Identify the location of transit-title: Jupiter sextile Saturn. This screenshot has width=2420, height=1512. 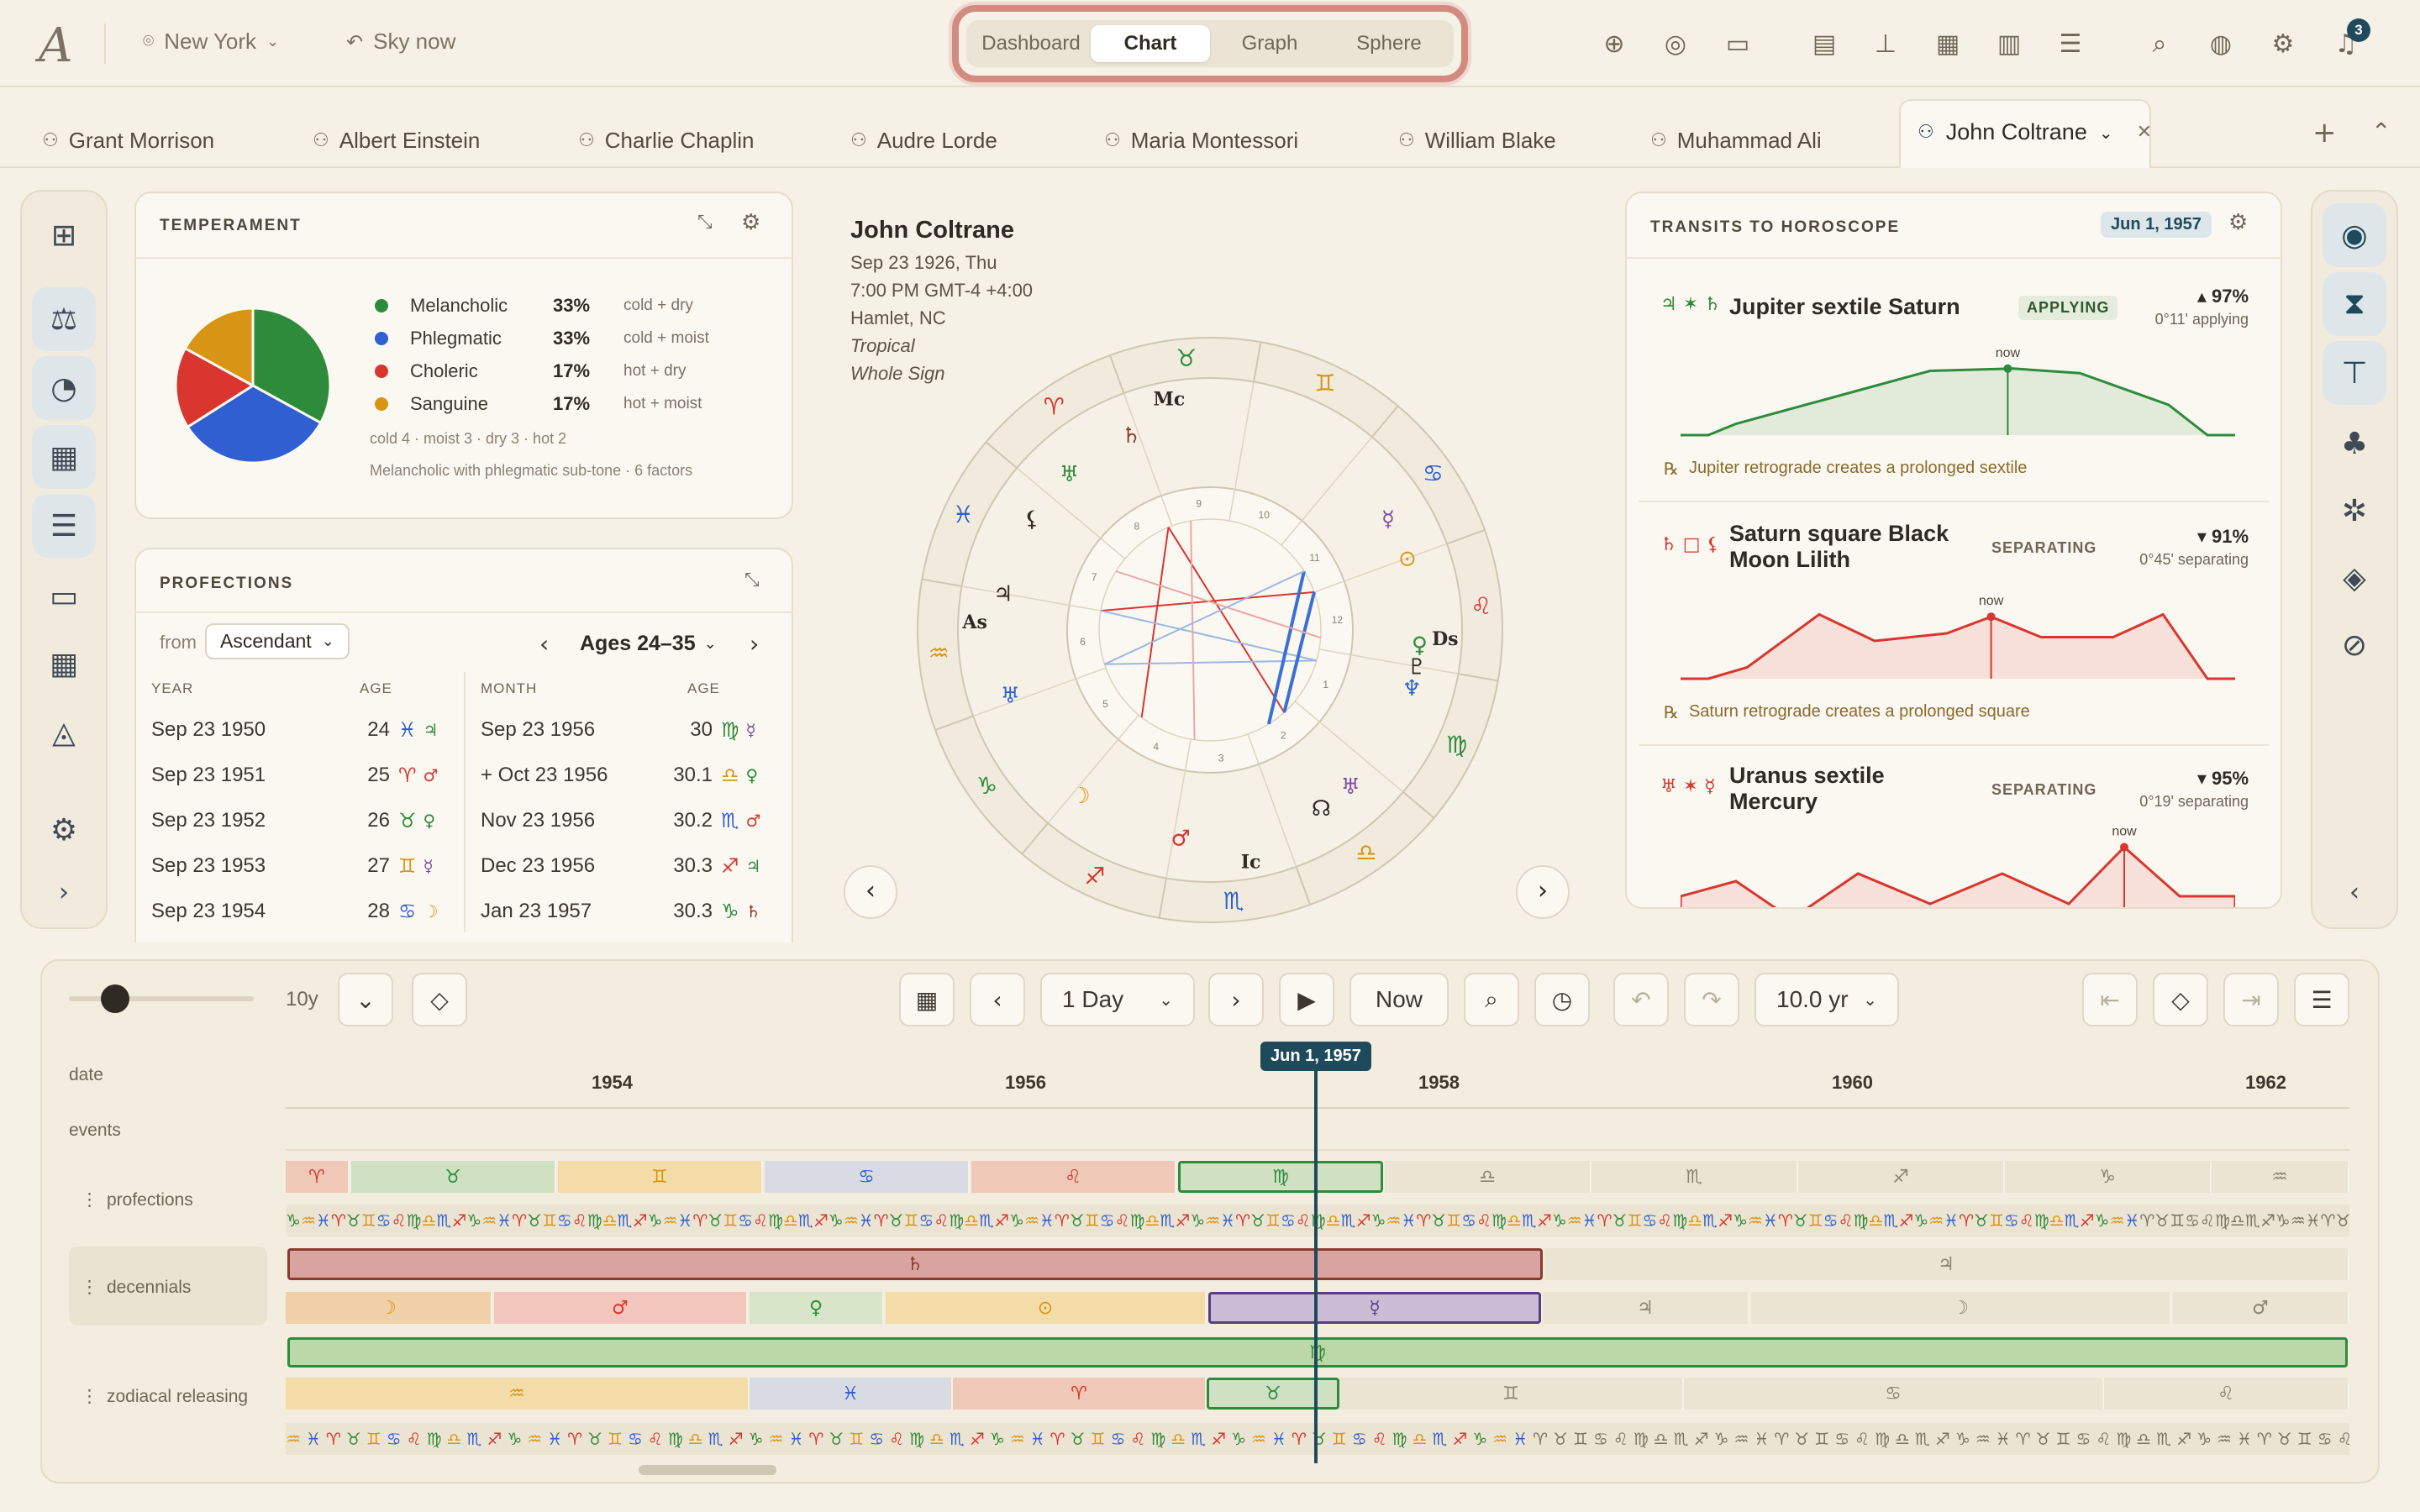
(1845, 306).